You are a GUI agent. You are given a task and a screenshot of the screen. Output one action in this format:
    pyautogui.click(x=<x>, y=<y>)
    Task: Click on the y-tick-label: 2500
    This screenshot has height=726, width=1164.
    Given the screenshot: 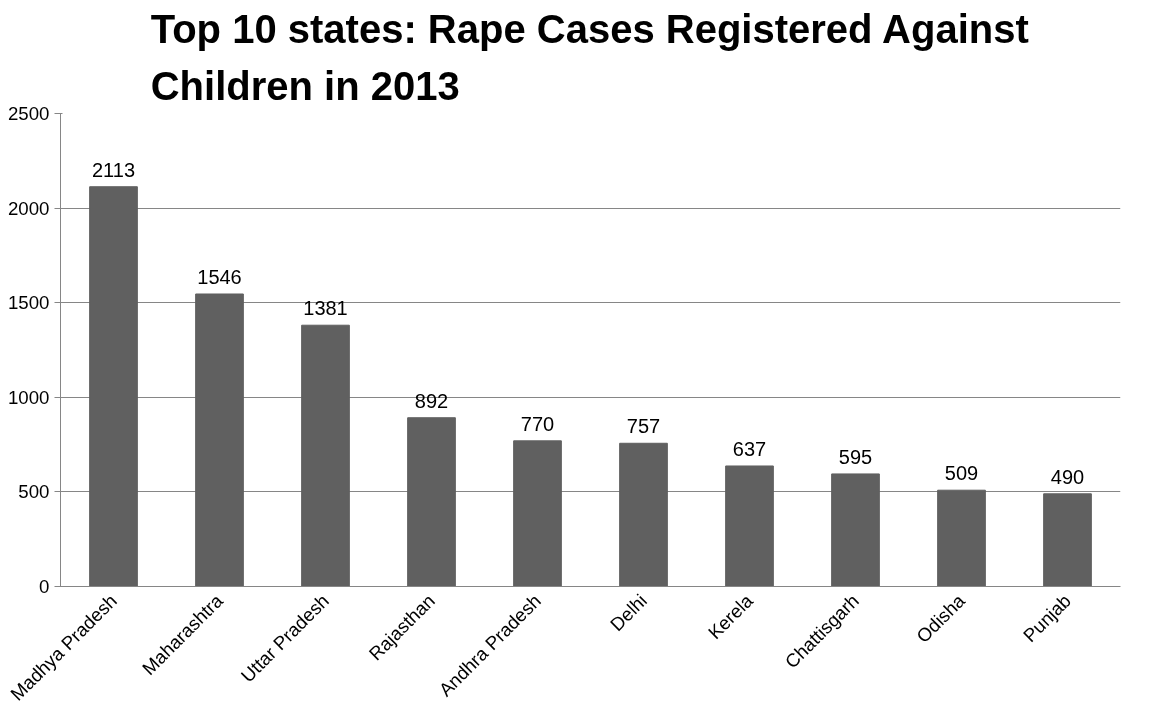 What is the action you would take?
    pyautogui.click(x=29, y=113)
    